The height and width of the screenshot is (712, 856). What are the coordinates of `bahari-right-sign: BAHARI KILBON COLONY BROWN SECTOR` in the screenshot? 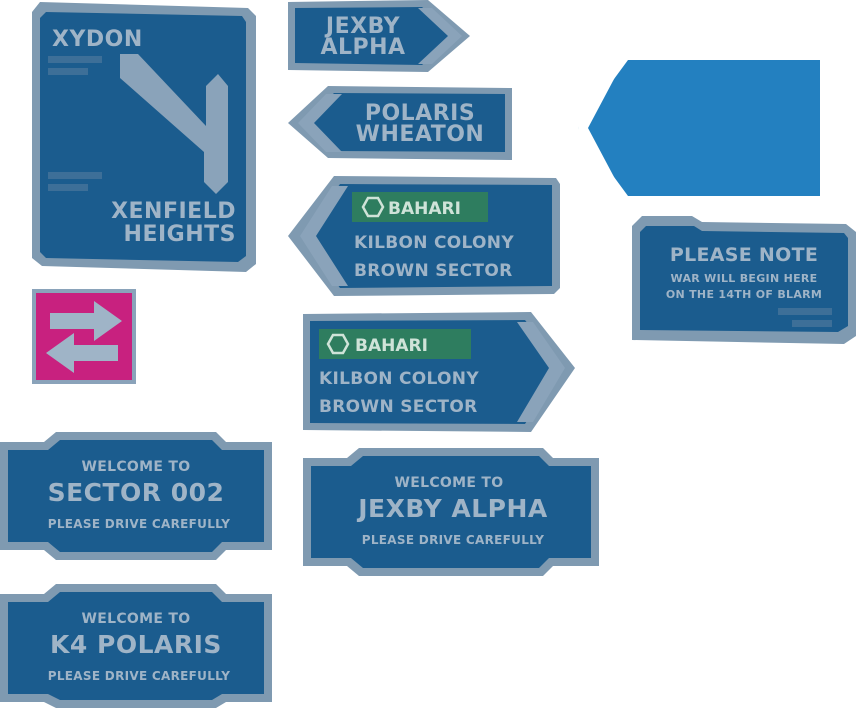 It's located at (439, 372).